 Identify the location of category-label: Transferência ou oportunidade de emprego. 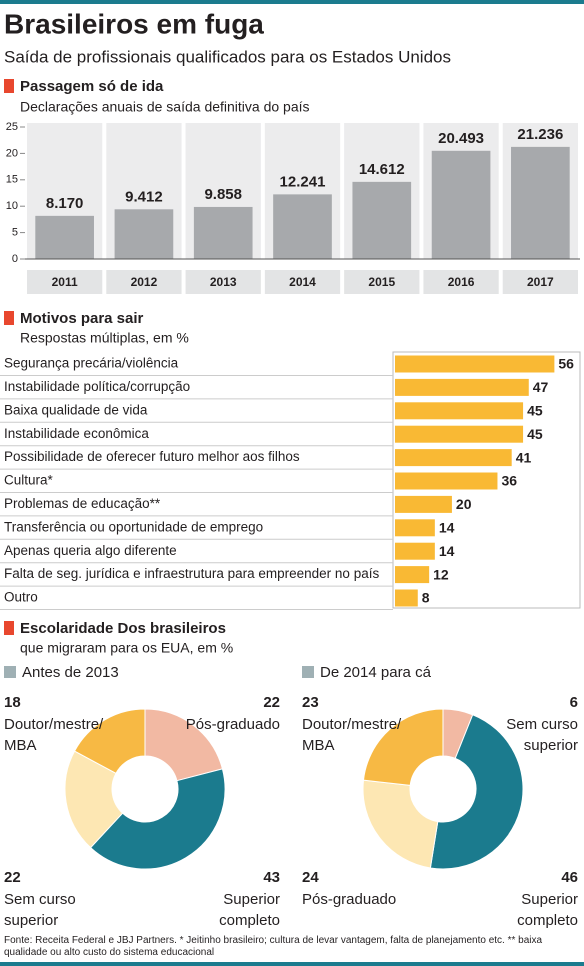
(133, 526).